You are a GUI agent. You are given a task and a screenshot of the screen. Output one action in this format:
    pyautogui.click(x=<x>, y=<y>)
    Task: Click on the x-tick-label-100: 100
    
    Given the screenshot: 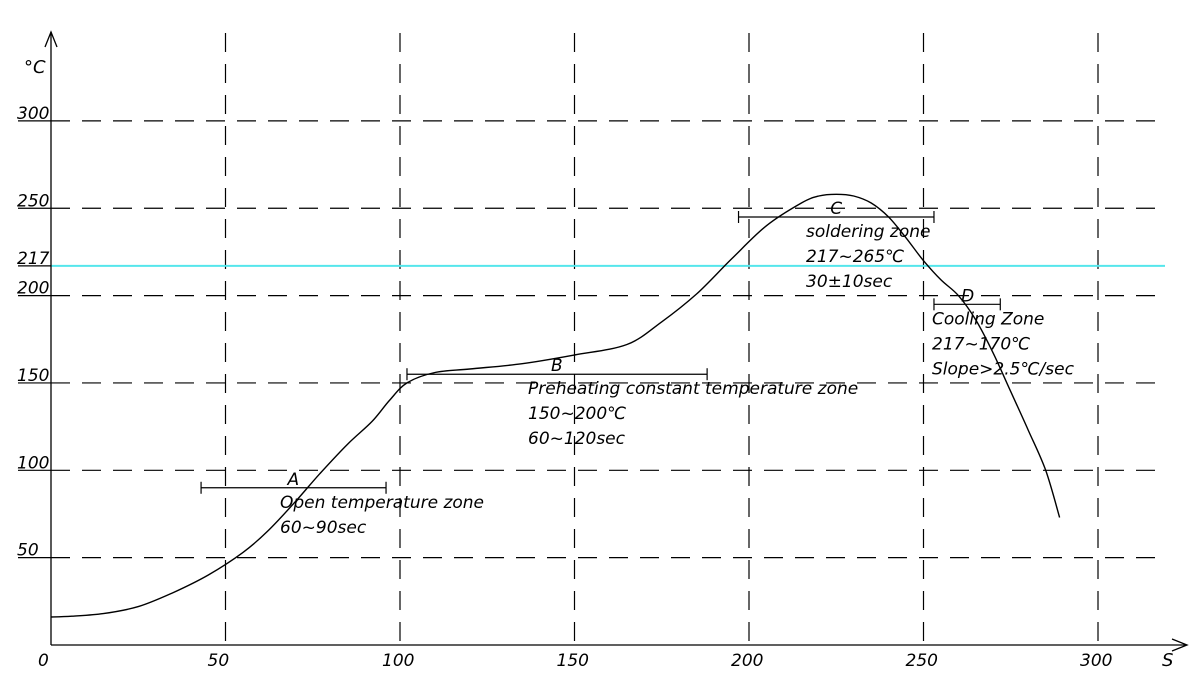 What is the action you would take?
    pyautogui.click(x=398, y=661)
    